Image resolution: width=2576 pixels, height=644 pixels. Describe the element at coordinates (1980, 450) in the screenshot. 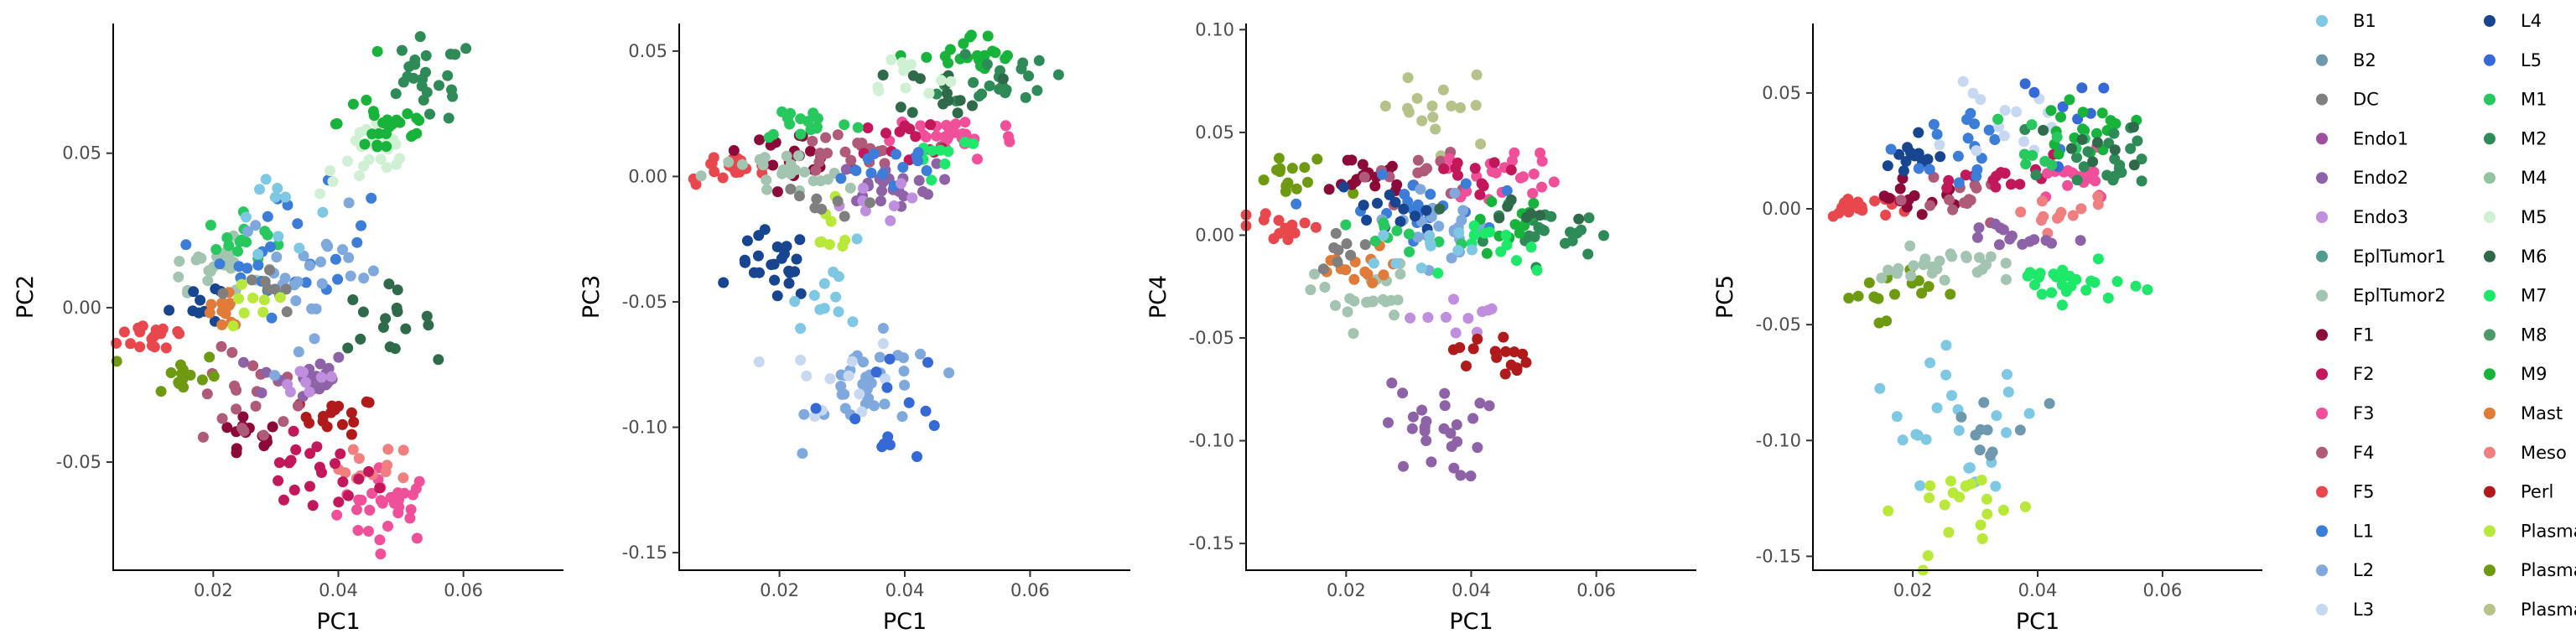

I see `point-b2` at that location.